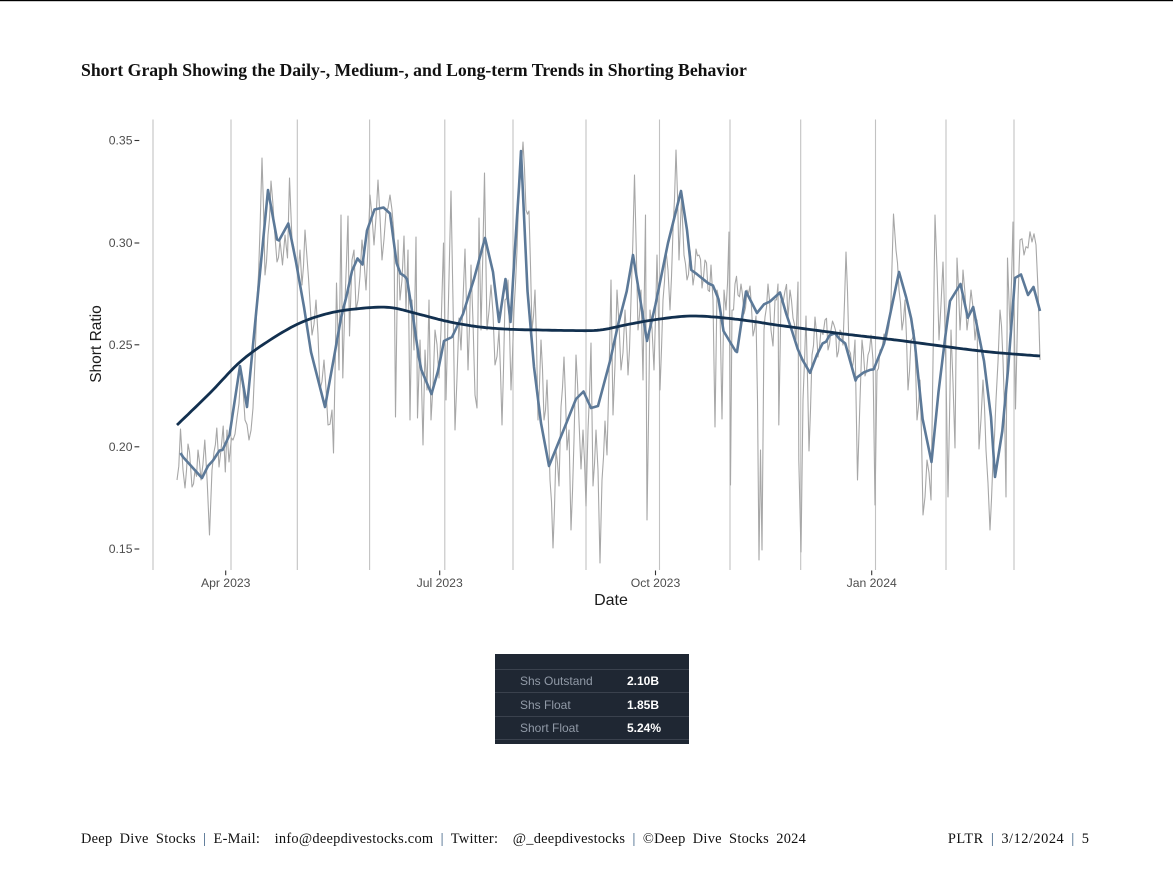 The width and height of the screenshot is (1173, 882). I want to click on svg-text: 0.30, so click(121, 243).